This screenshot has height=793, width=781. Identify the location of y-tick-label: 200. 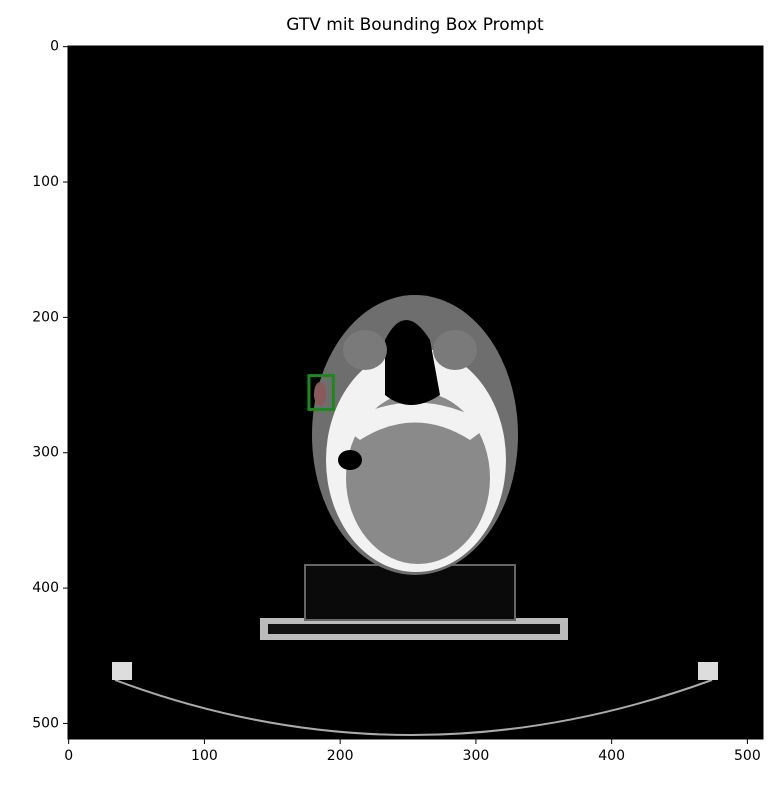
(45, 317).